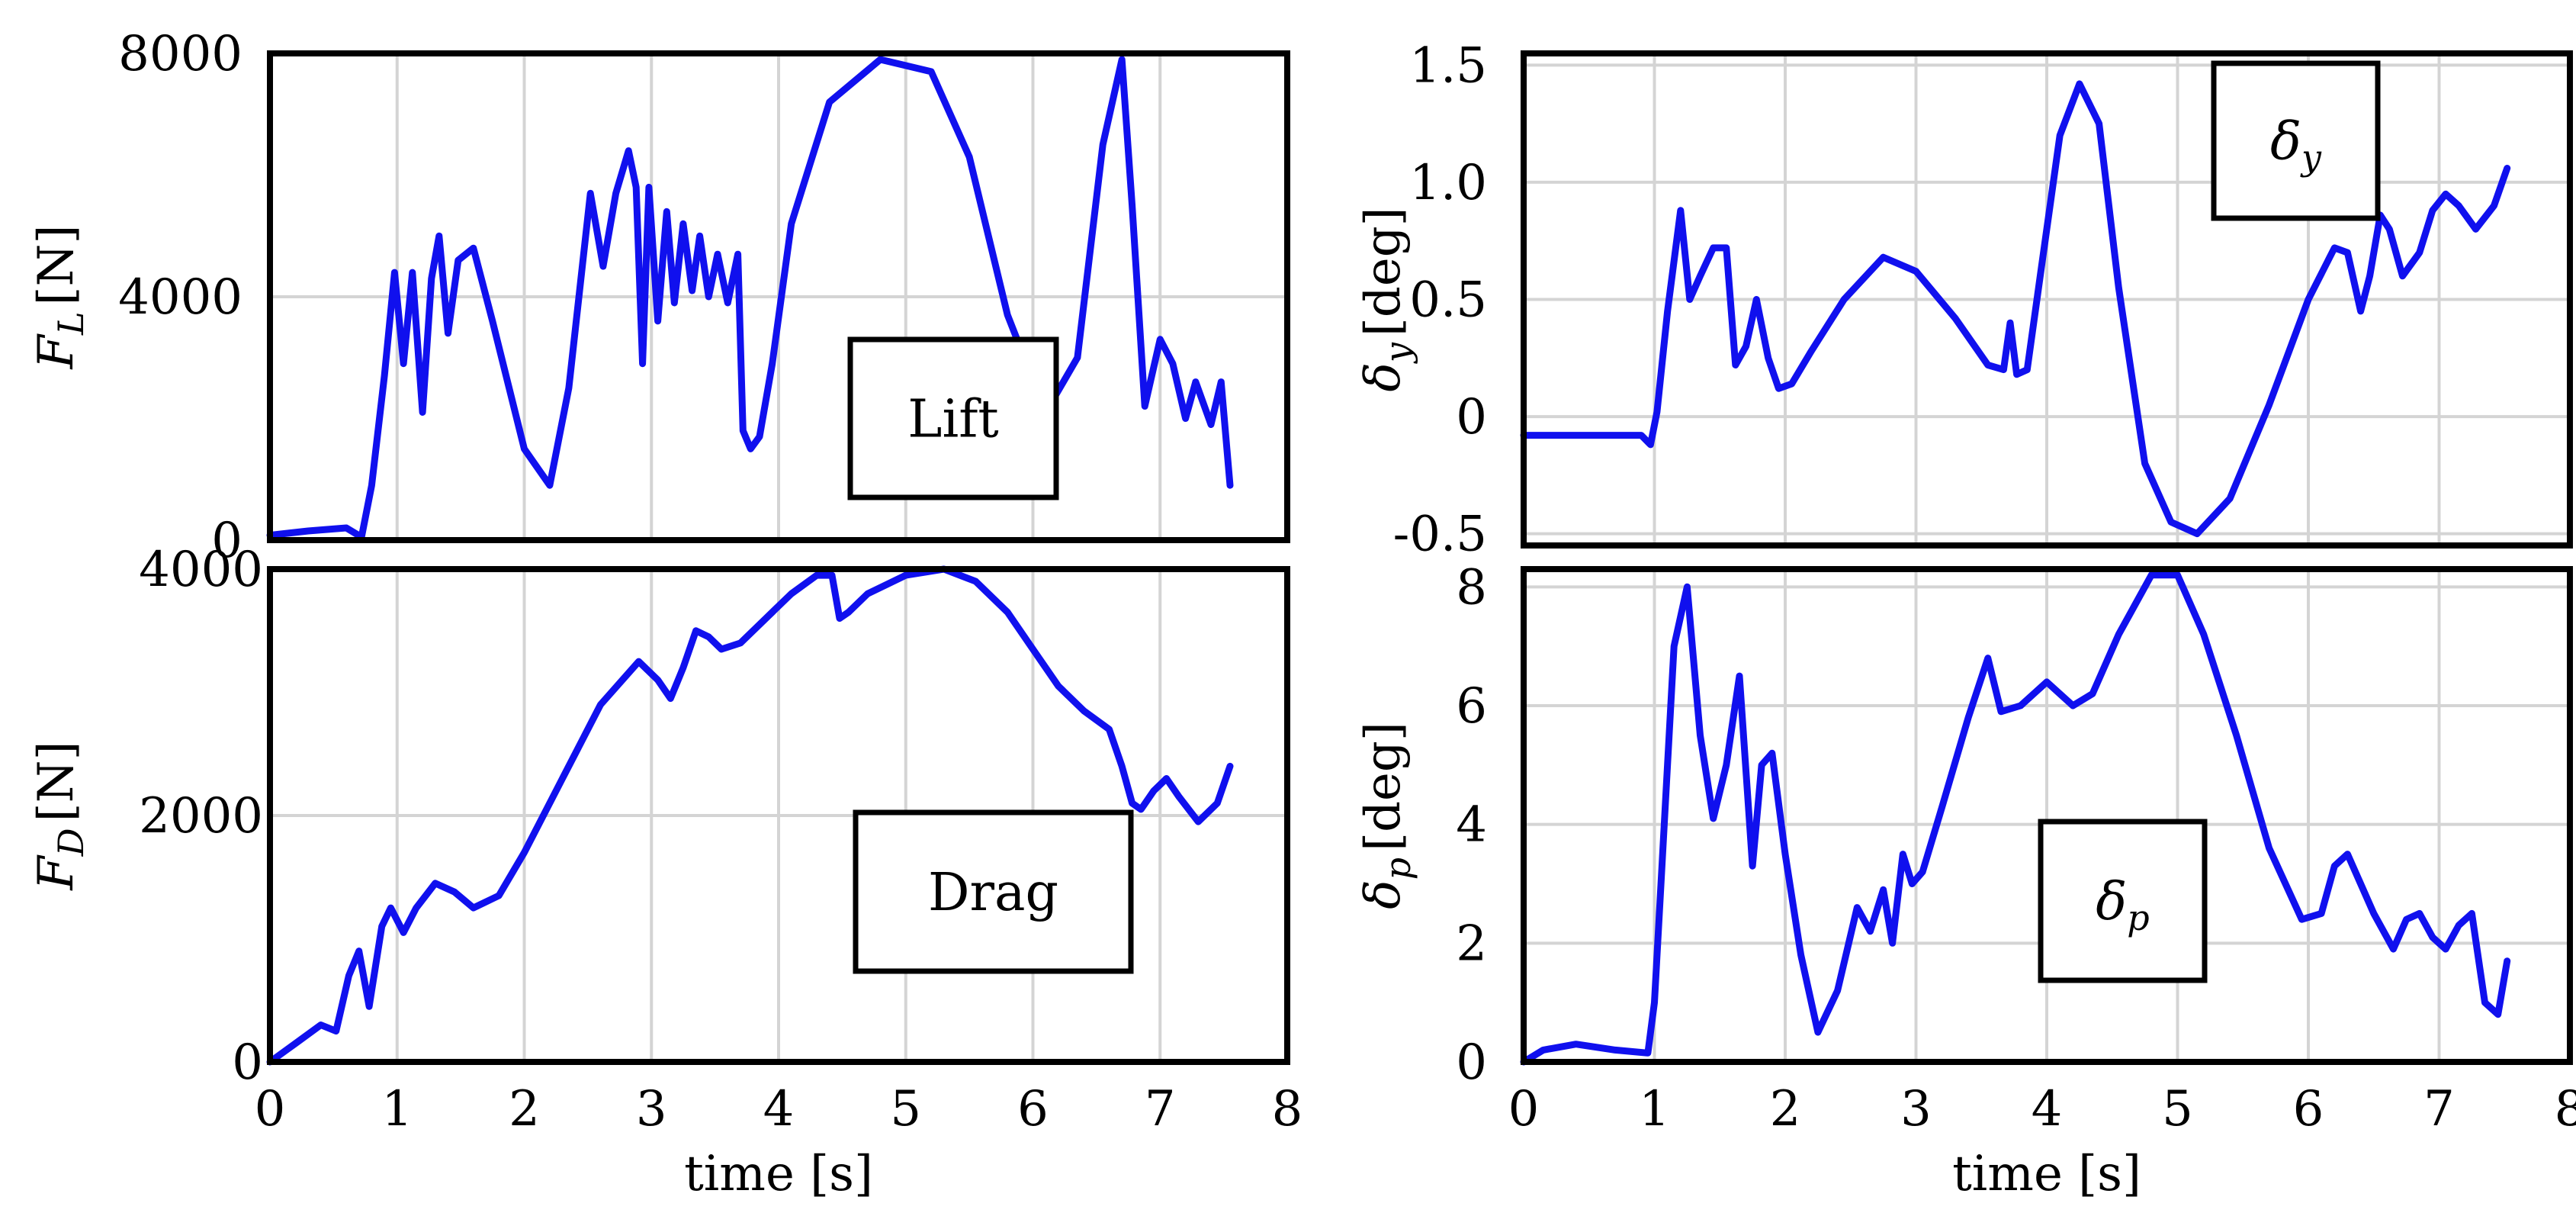 The height and width of the screenshot is (1229, 2576). I want to click on legend-label: δy, so click(2296, 145).